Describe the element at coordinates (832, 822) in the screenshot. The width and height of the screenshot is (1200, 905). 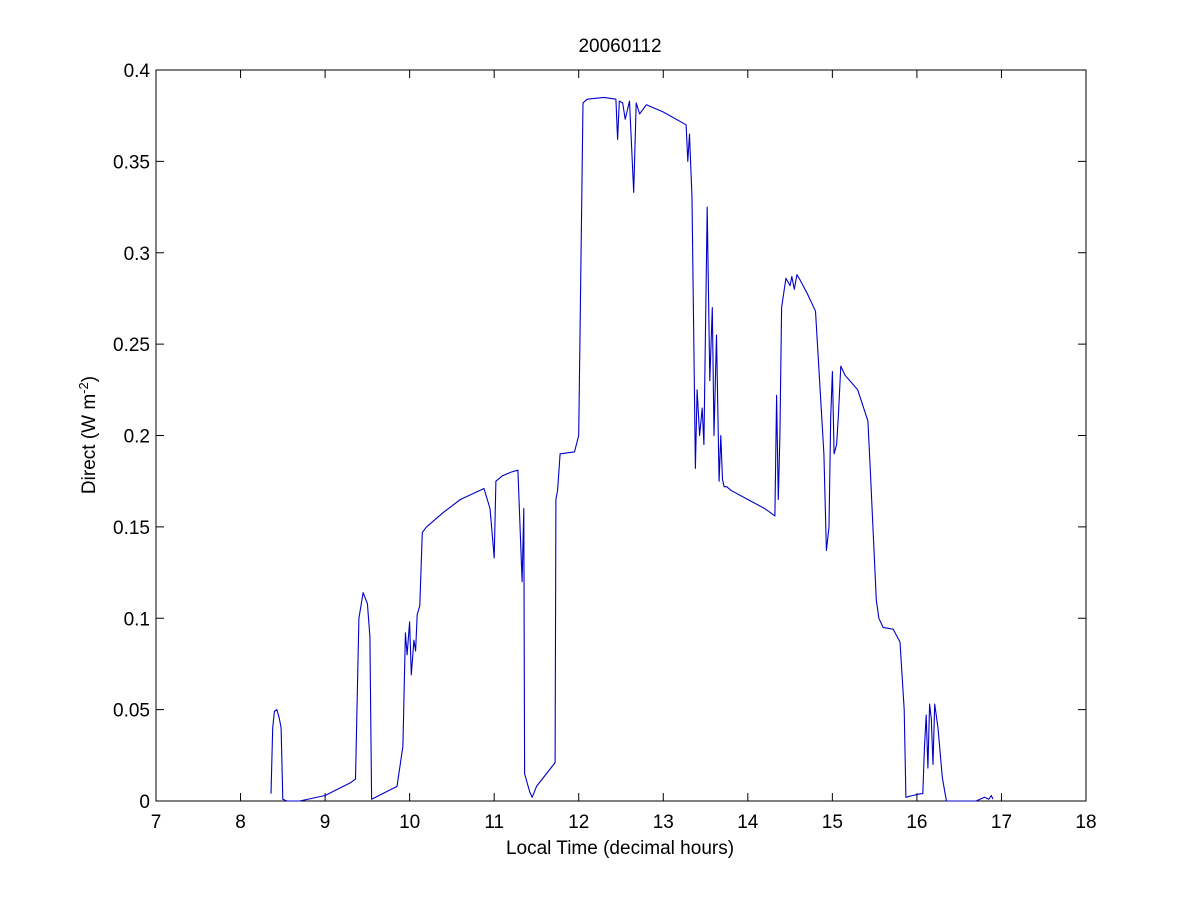
I see `x-tick-label: 15` at that location.